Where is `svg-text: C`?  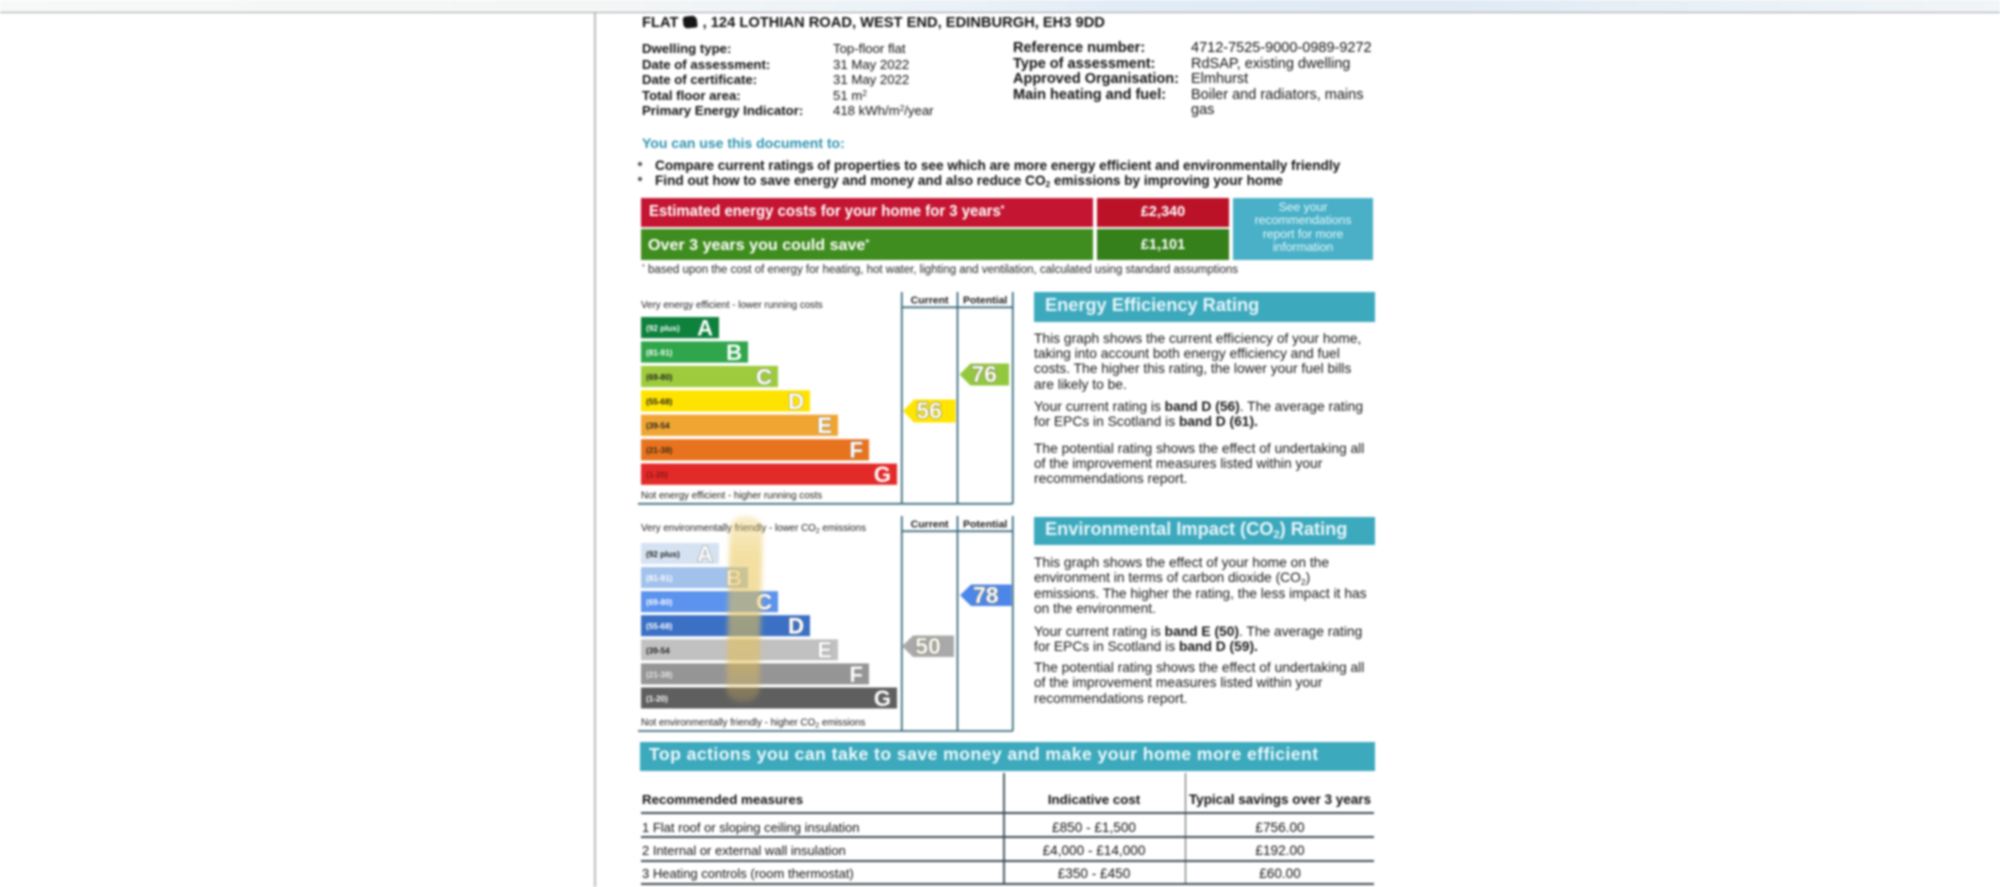
svg-text: C is located at coordinates (764, 376).